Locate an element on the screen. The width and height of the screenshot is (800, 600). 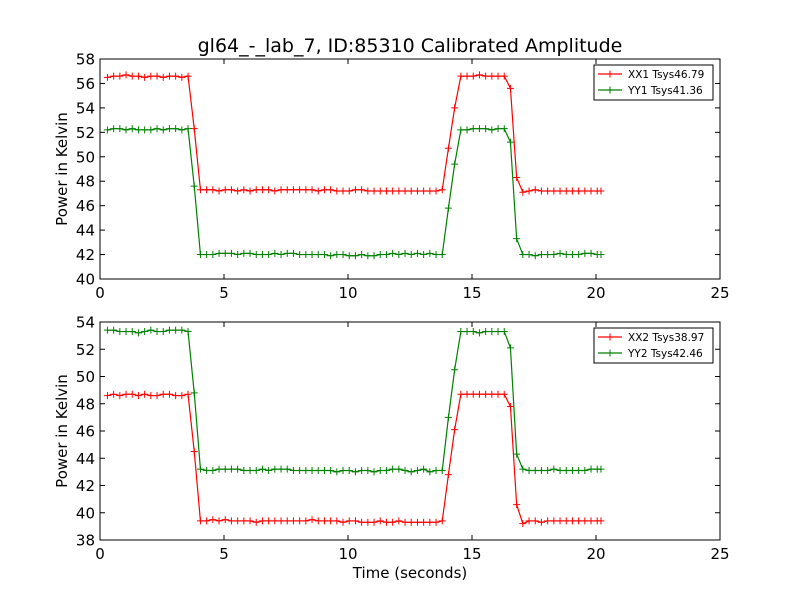
legend-box is located at coordinates (653, 82).